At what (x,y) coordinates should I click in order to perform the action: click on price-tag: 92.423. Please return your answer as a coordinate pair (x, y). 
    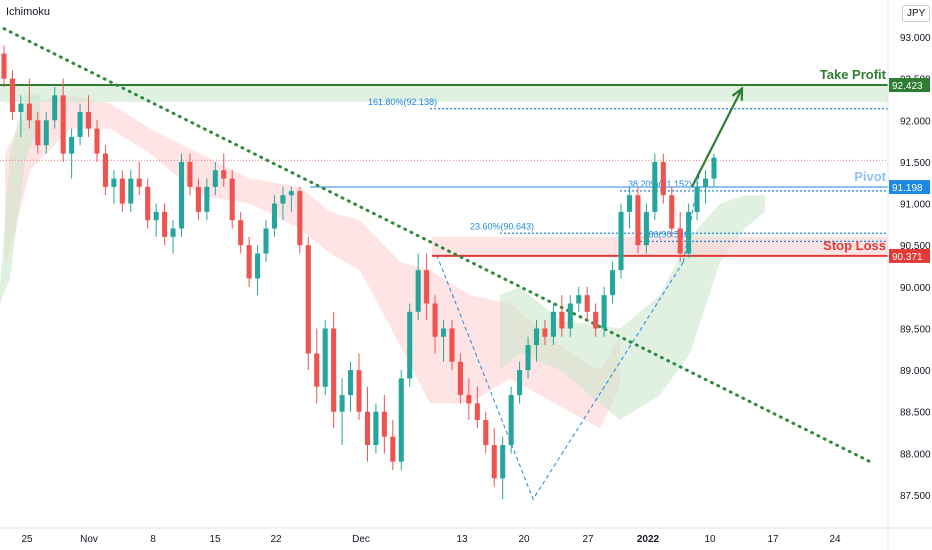
    Looking at the image, I should click on (907, 86).